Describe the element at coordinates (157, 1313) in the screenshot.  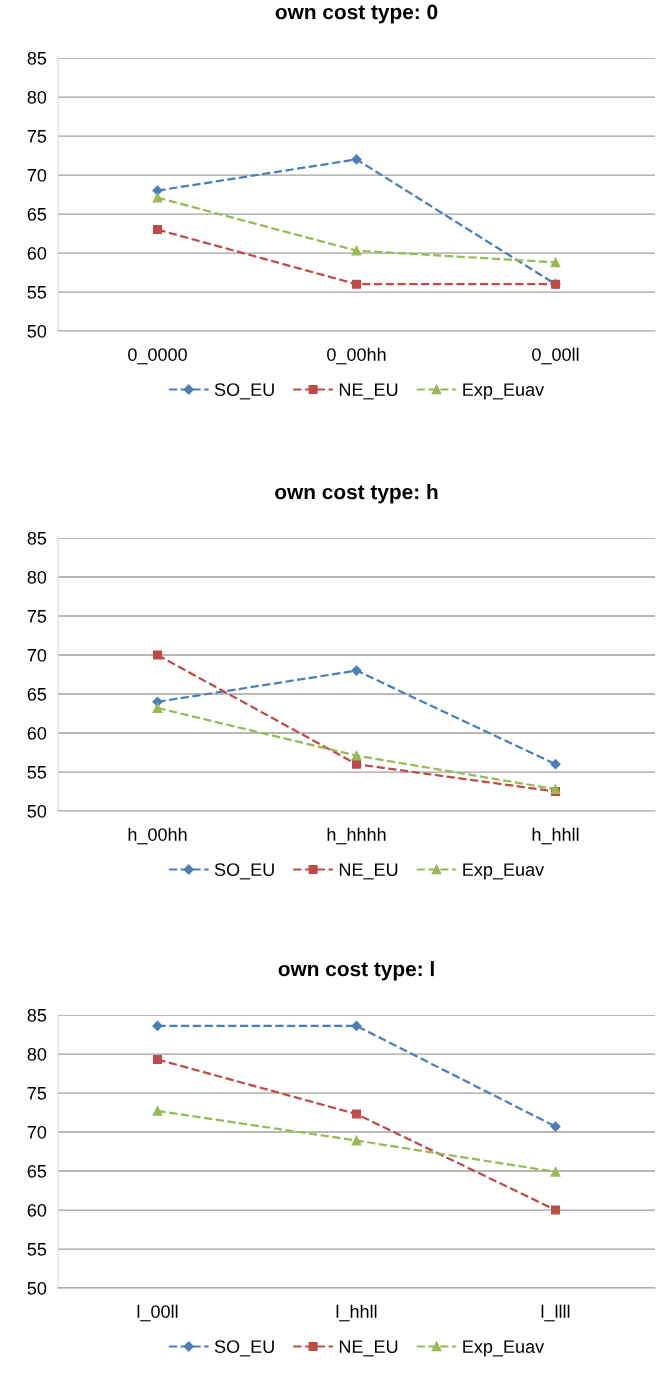
I see `x-tick-label: l_00ll` at that location.